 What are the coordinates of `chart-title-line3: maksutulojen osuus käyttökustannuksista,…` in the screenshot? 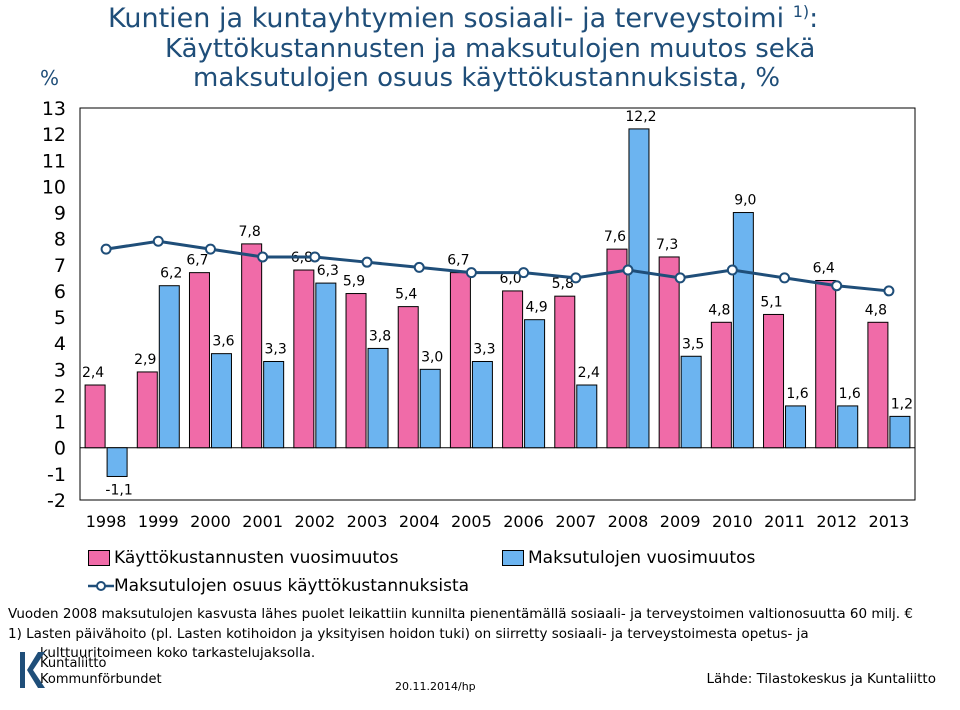 It's located at (487, 78).